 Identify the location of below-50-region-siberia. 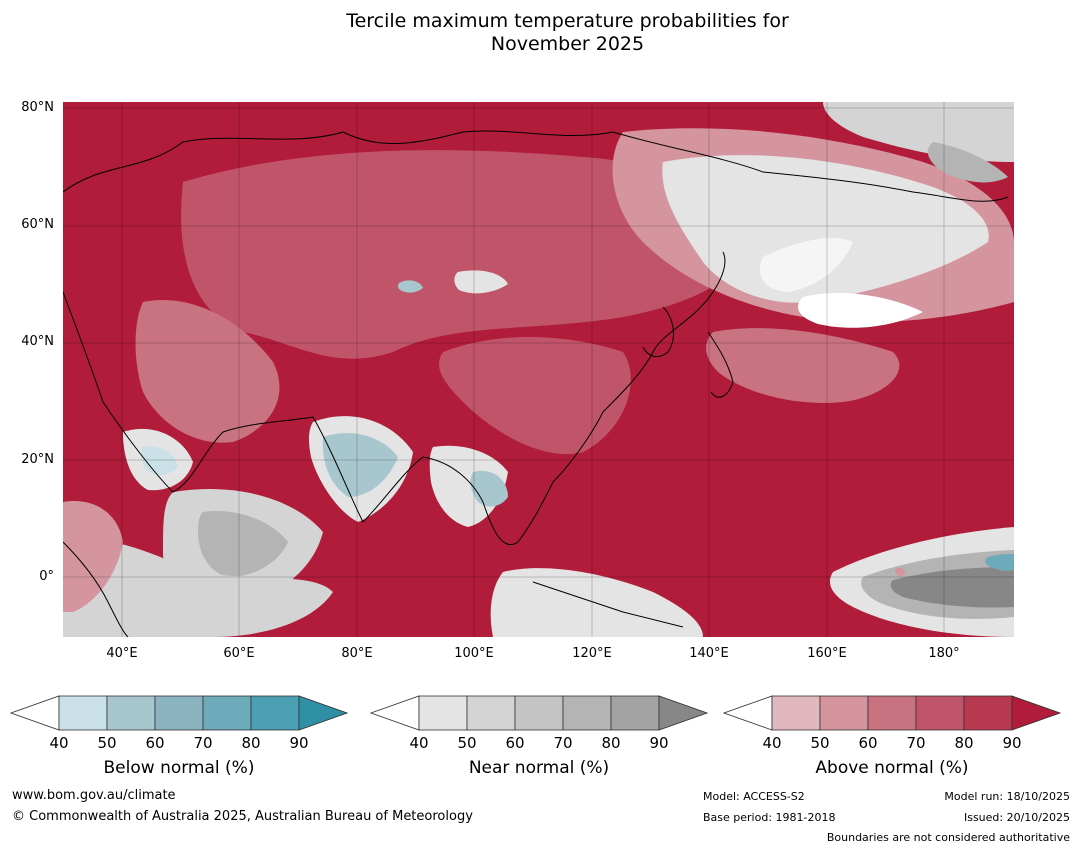
(410, 286).